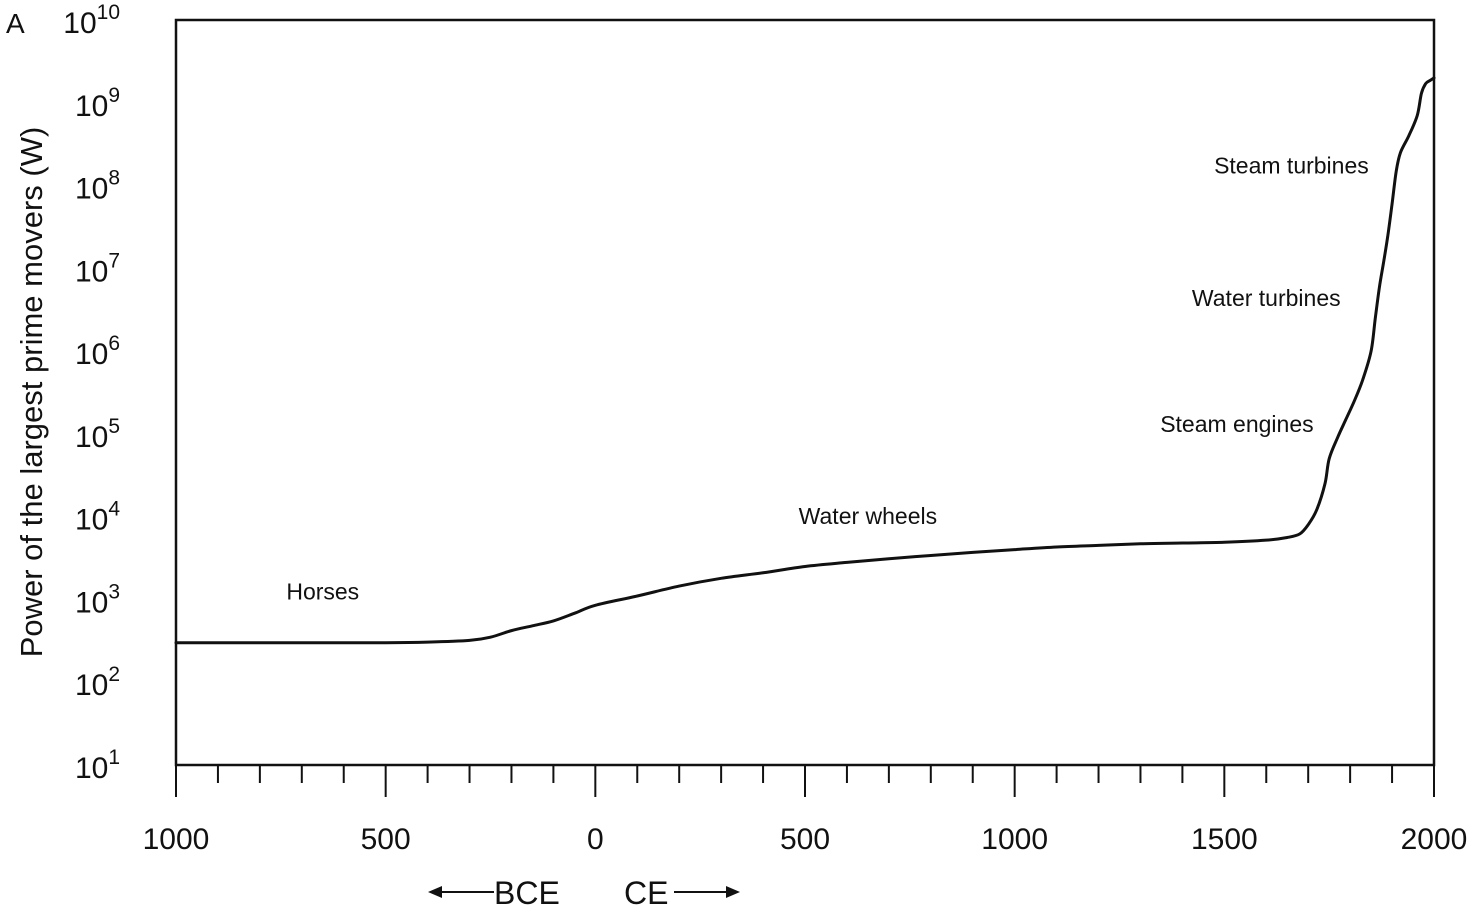 The image size is (1482, 911). What do you see at coordinates (97, 517) in the screenshot?
I see `y-tick-label: 10⁴` at bounding box center [97, 517].